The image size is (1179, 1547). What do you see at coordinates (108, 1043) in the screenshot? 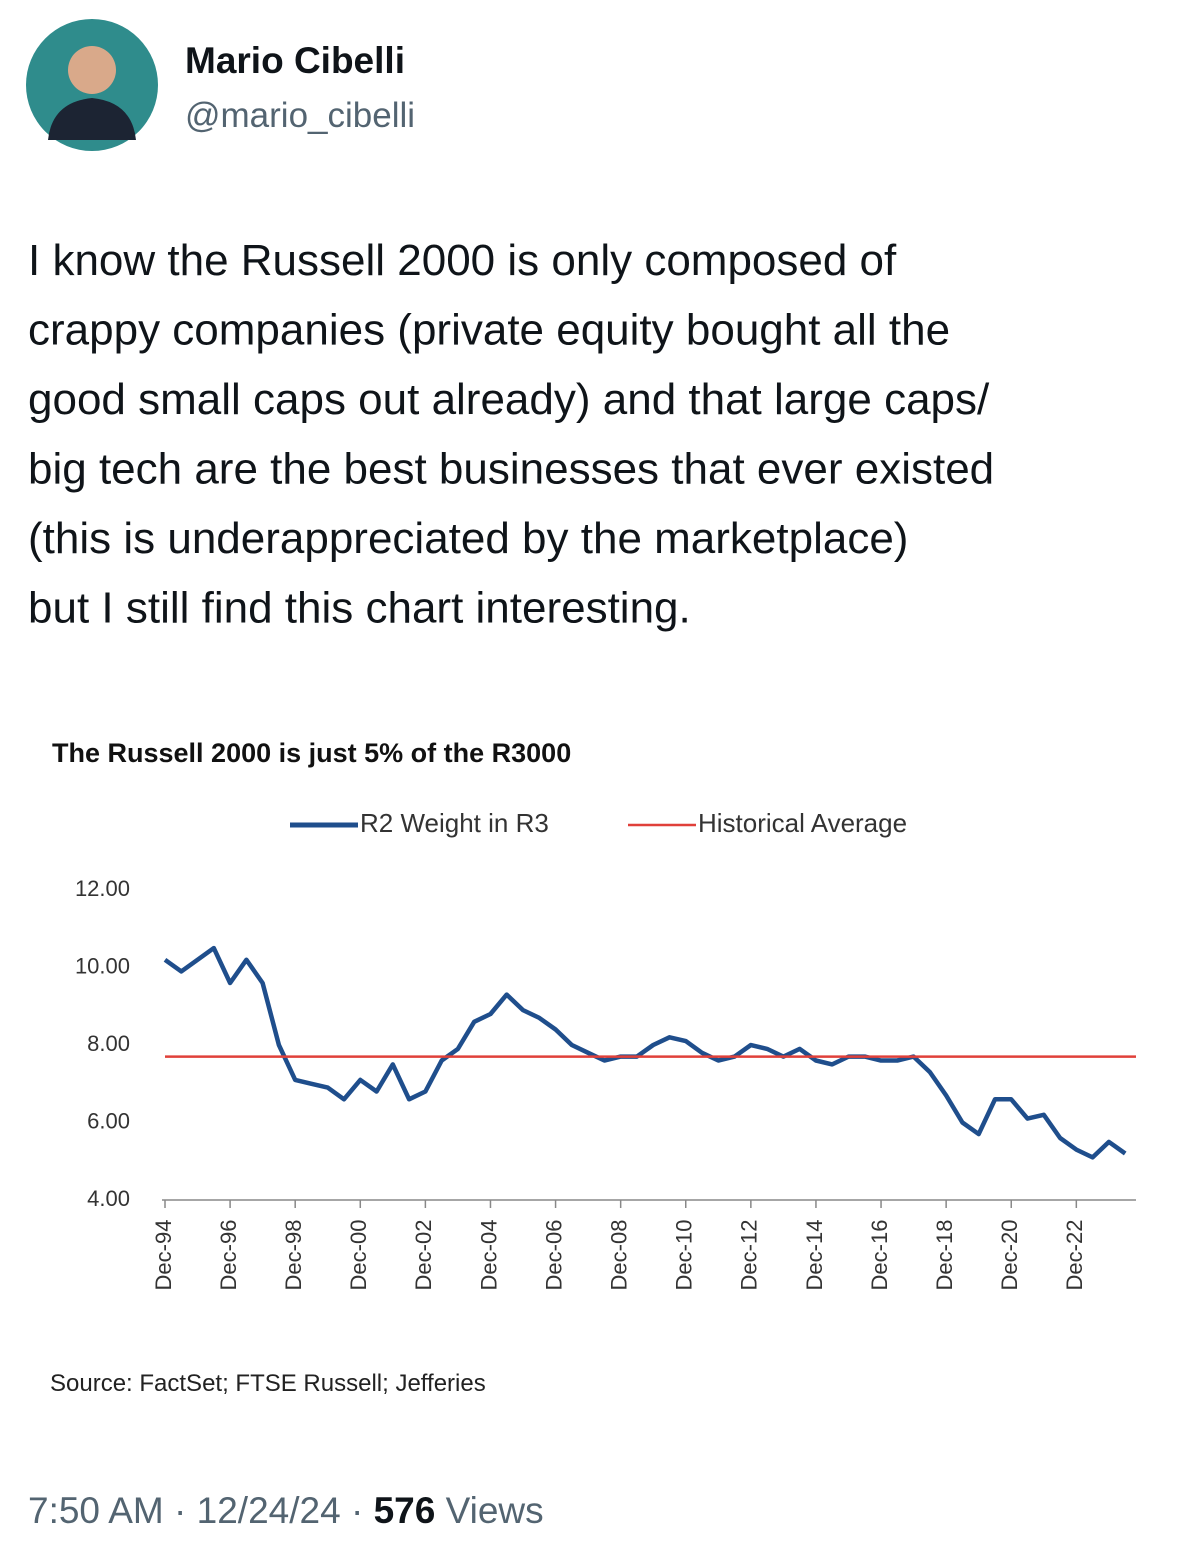
I see `y-tick-label: 8.00` at bounding box center [108, 1043].